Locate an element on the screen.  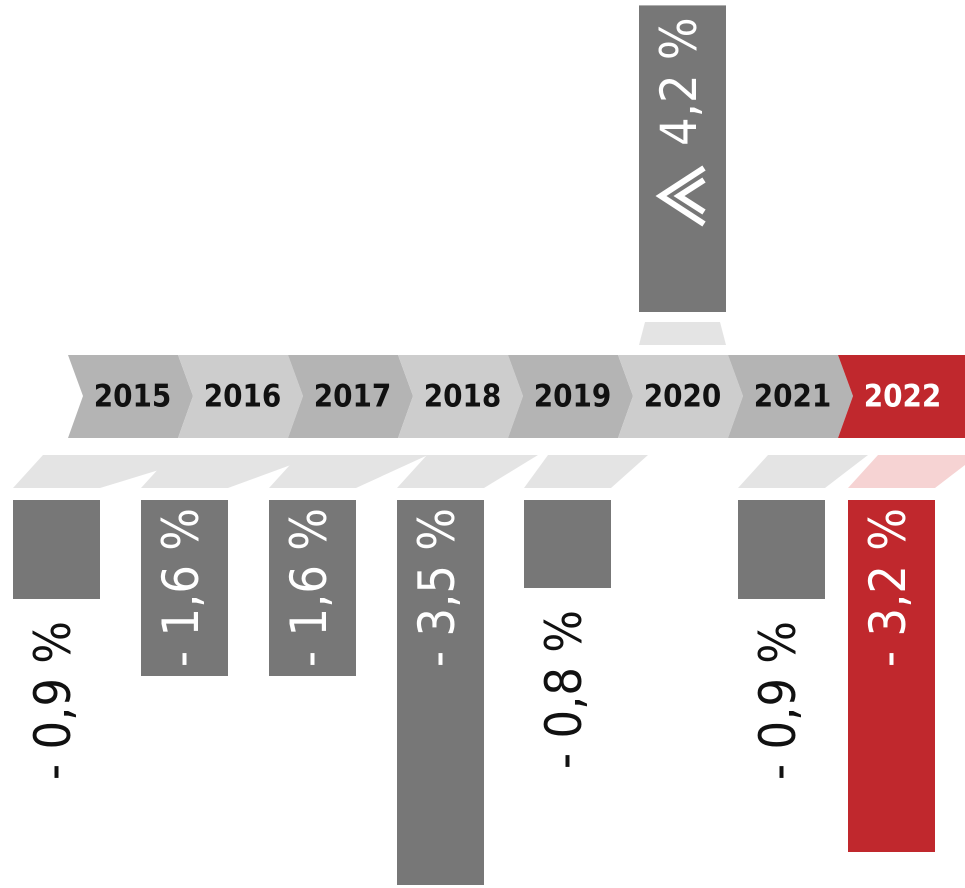
value-label: 4,2 % is located at coordinates (679, 81).